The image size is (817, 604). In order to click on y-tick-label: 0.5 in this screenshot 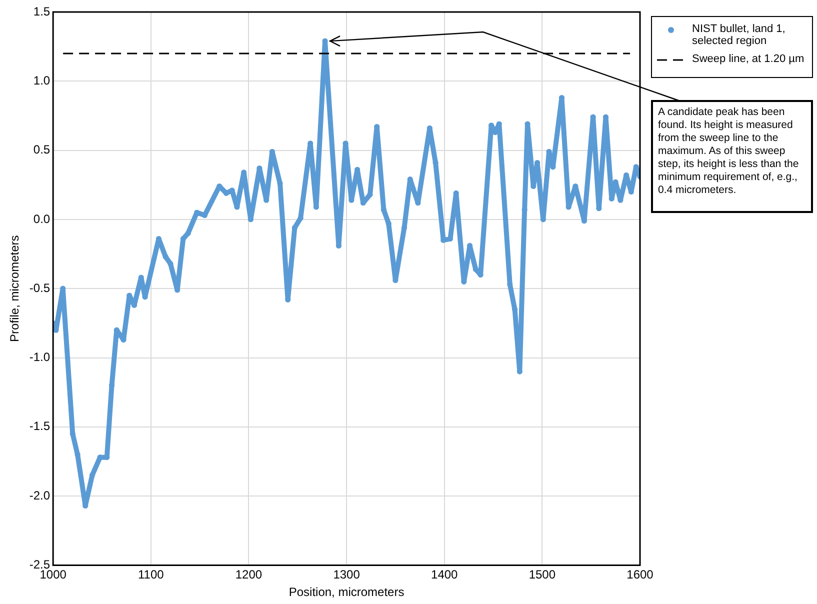, I will do `click(41, 149)`.